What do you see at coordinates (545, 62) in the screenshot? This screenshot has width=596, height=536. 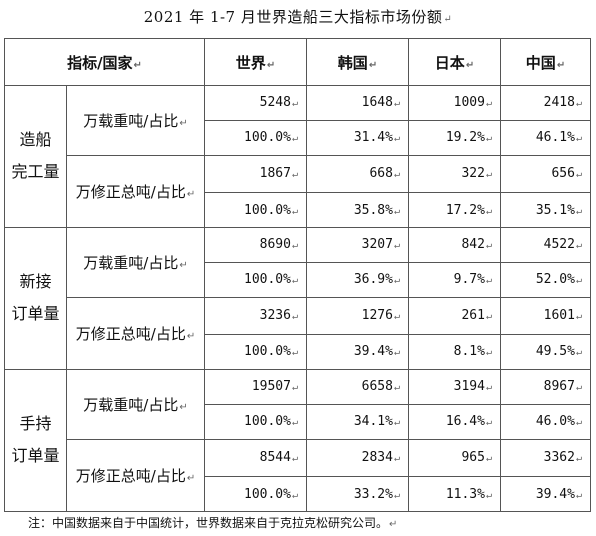 I see `header-china: 中国↵` at bounding box center [545, 62].